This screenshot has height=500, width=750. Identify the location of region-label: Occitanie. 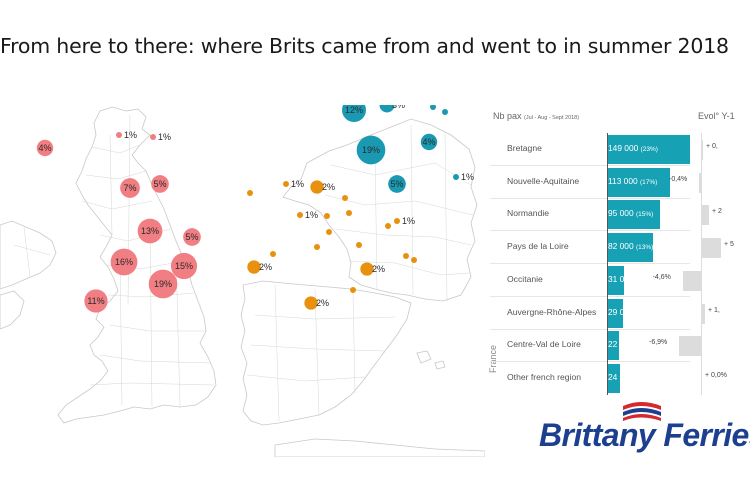
(525, 278).